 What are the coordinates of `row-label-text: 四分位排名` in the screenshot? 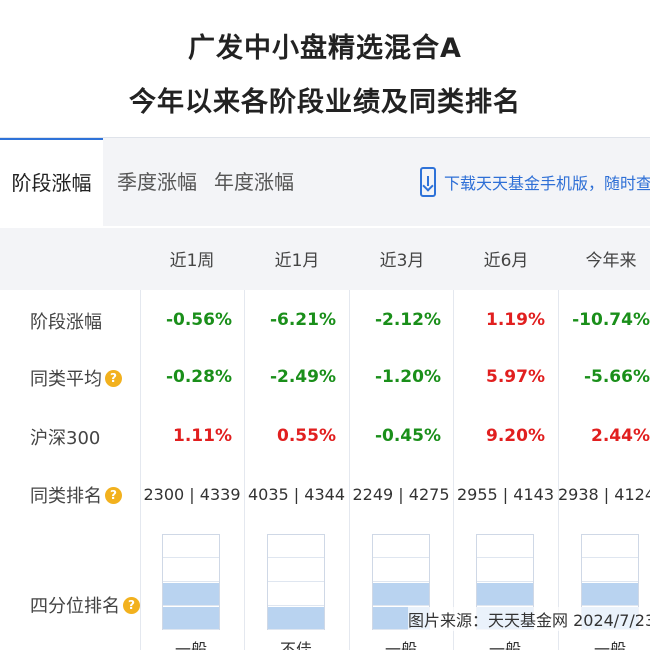 It's located at (75, 606).